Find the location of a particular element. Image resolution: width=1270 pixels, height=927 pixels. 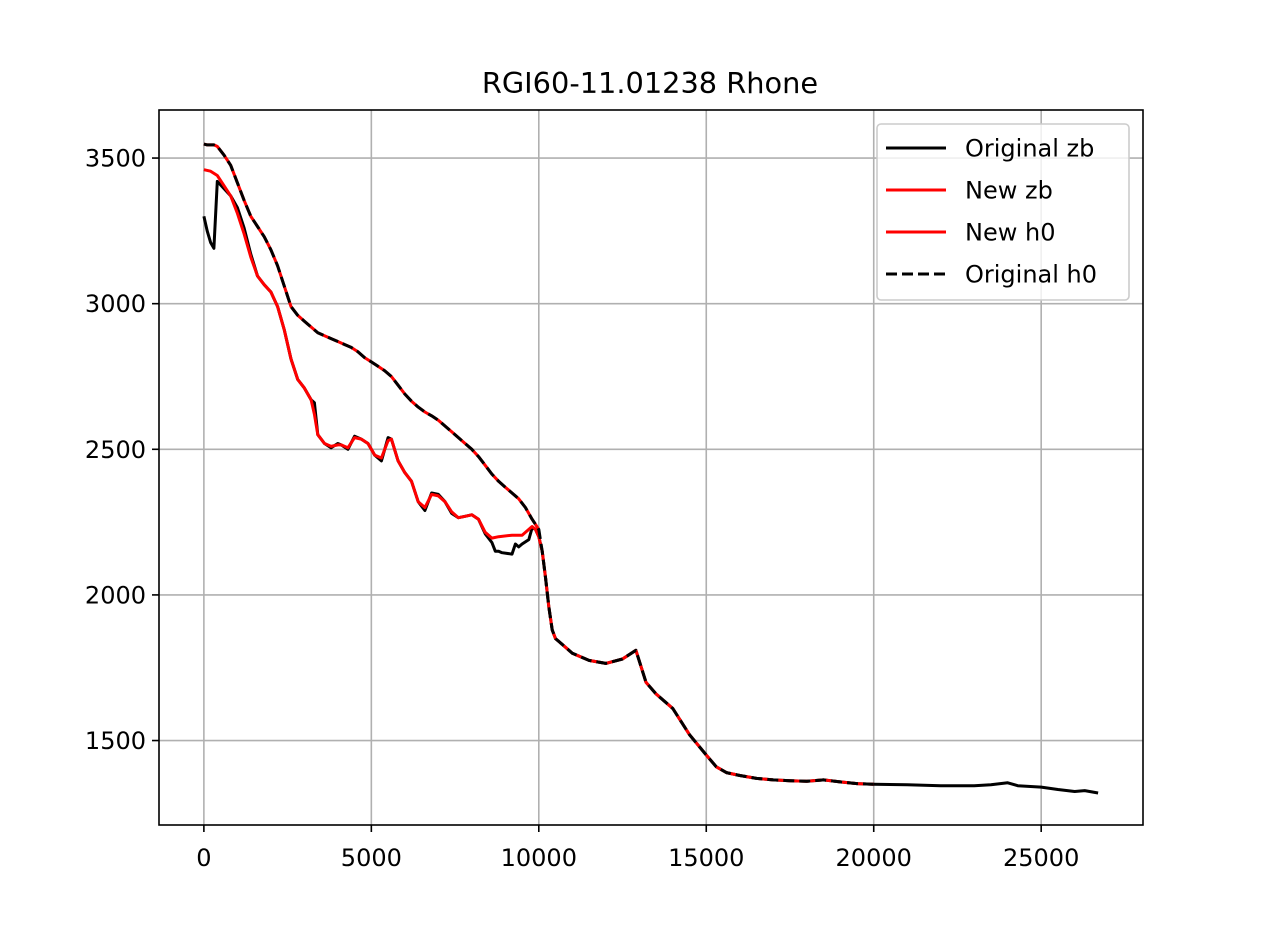

x-tick-label: 10000 is located at coordinates (539, 858).